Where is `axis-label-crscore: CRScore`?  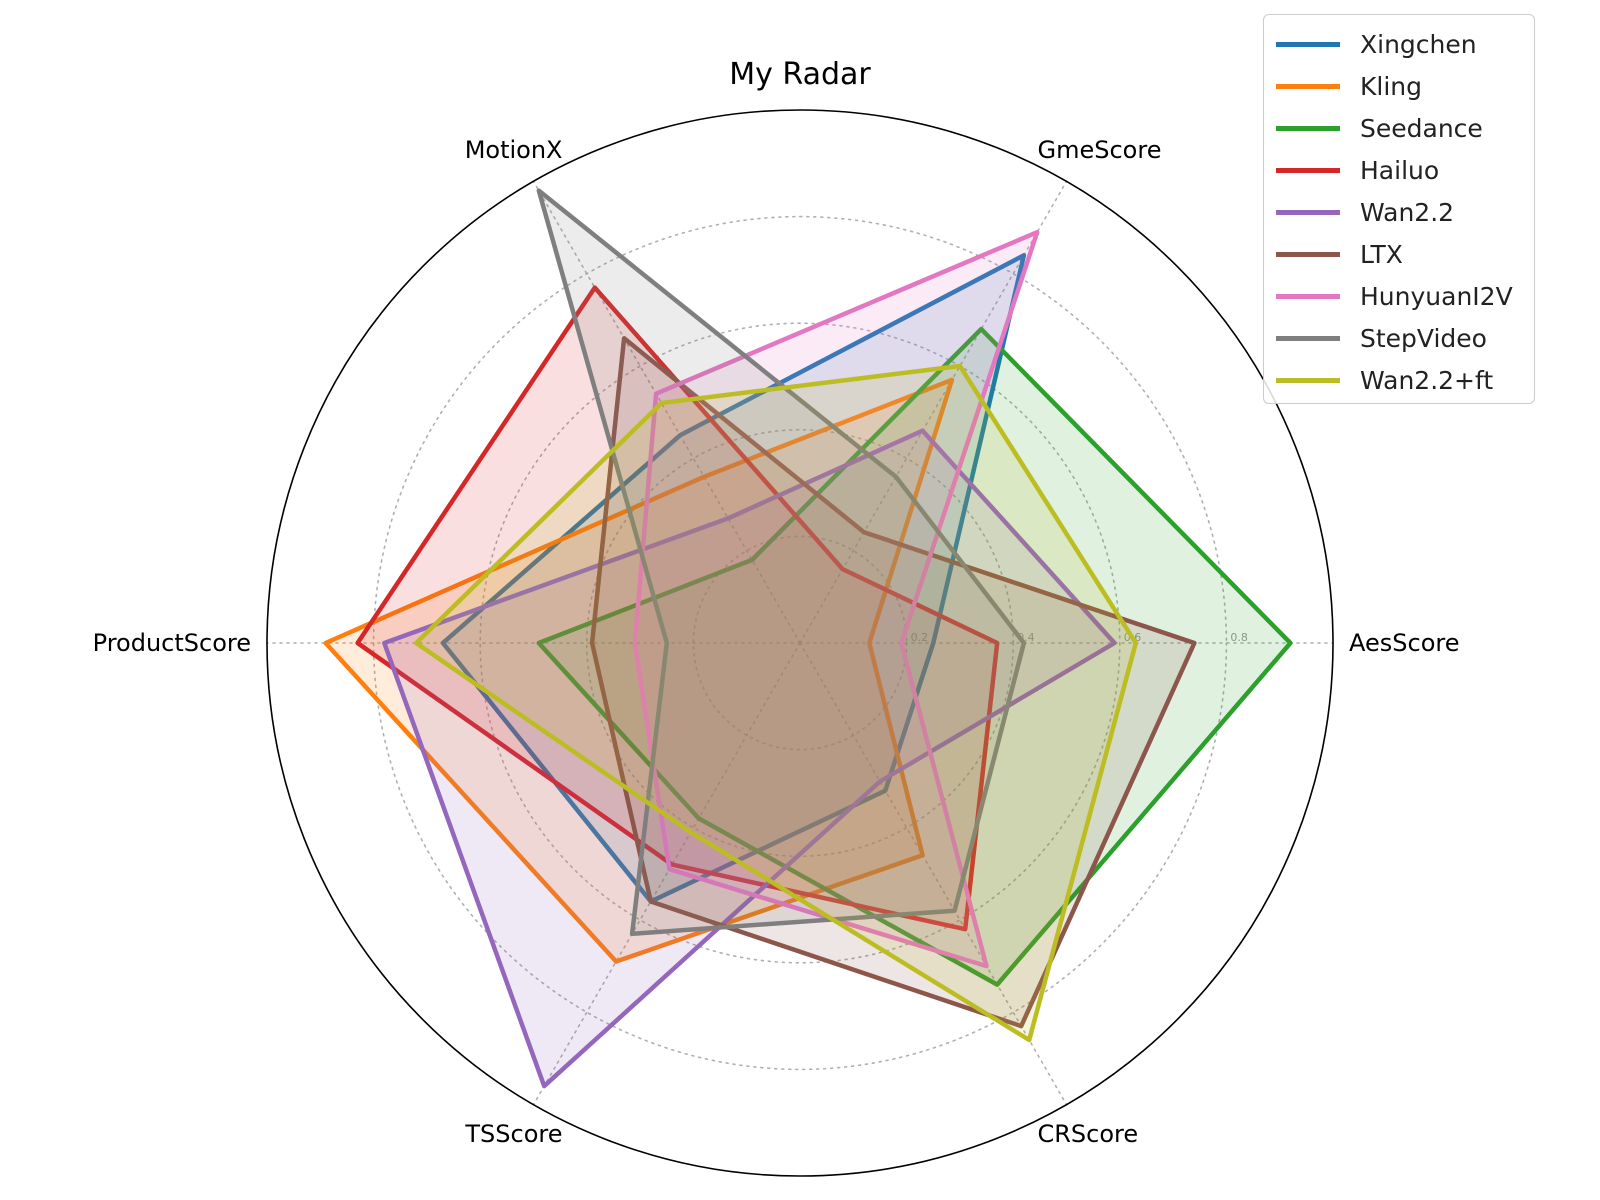 axis-label-crscore: CRScore is located at coordinates (1088, 1134).